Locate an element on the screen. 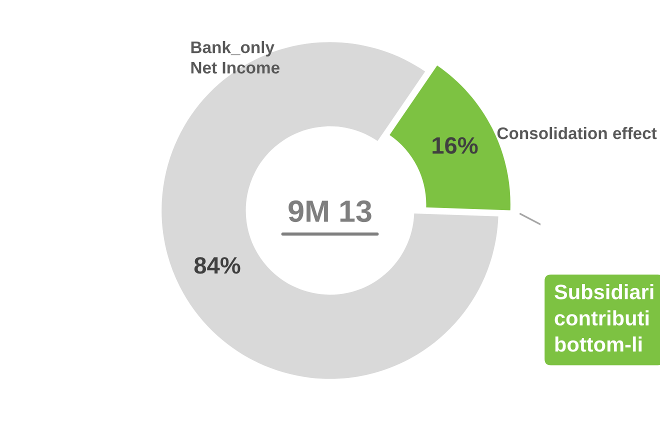 The image size is (660, 421). text: 9M 13 is located at coordinates (330, 211).